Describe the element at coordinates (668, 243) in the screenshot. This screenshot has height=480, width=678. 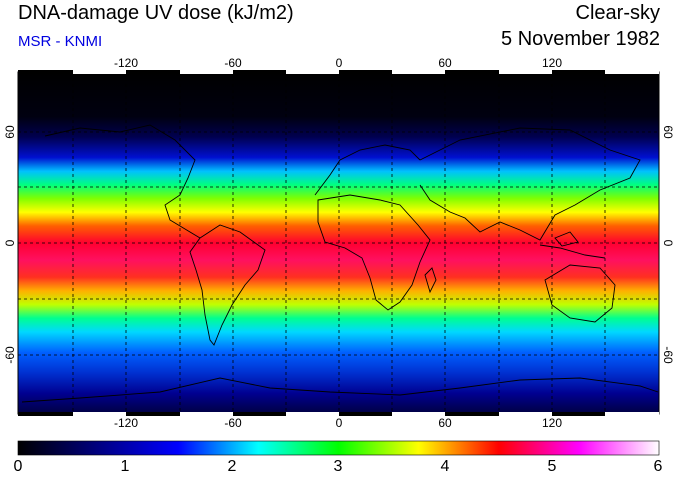
I see `lat-tick-right: 0` at that location.